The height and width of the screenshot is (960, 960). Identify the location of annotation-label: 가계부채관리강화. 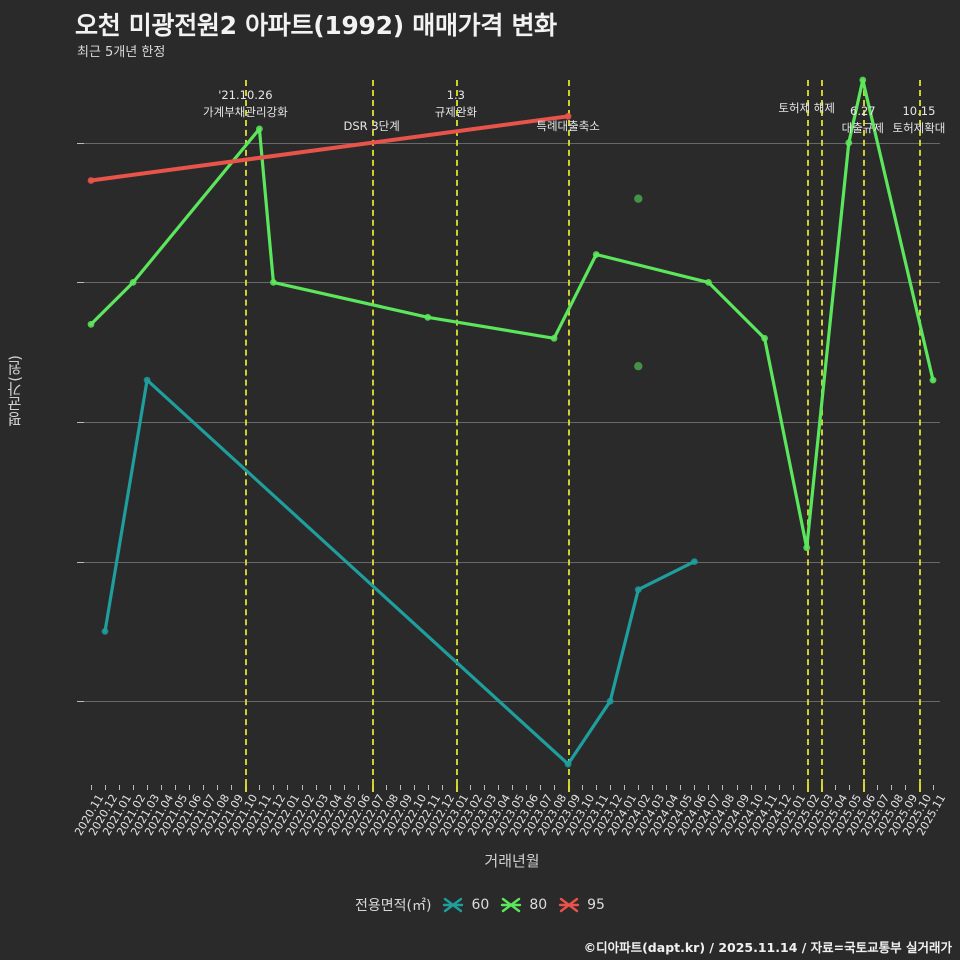
(245, 112).